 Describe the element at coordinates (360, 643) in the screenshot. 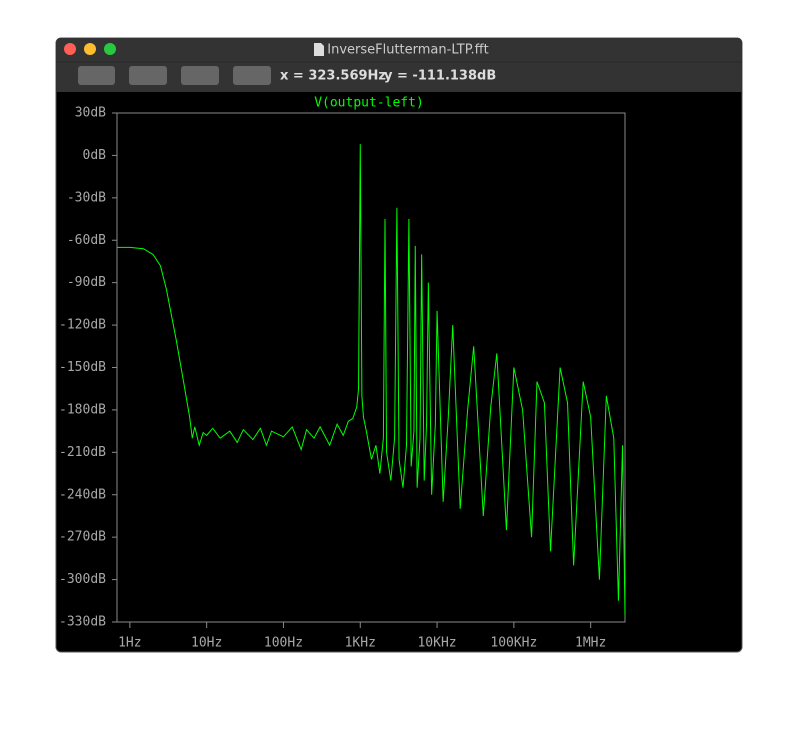

I see `x-tick-label: 1KHz` at that location.